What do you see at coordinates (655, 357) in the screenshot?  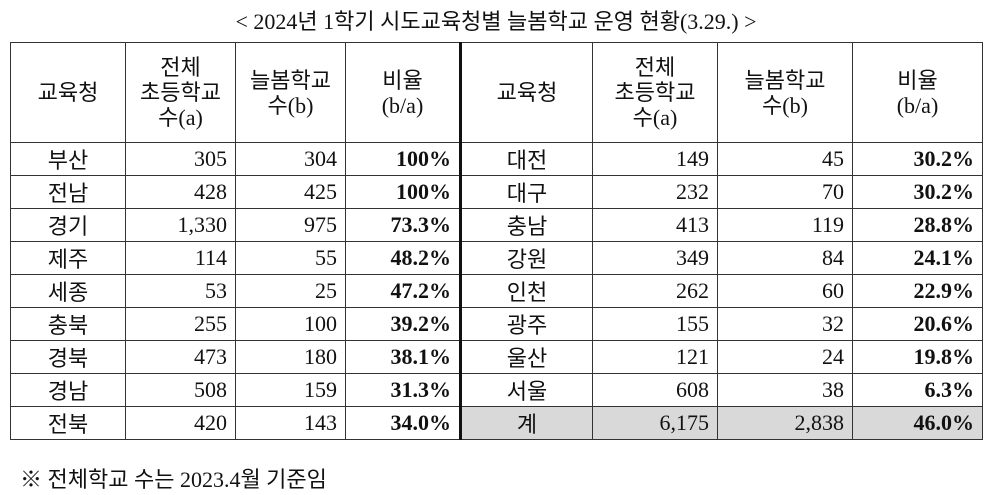 I see `table-cell: 121` at bounding box center [655, 357].